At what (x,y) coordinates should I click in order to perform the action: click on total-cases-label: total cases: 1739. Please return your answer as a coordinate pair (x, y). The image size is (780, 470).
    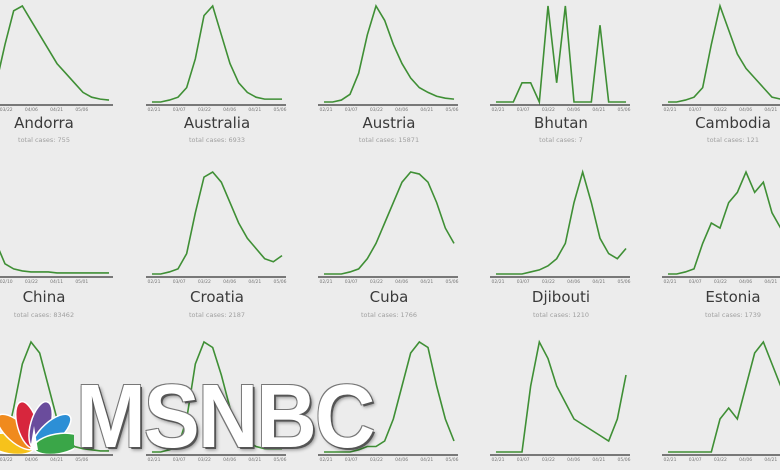
    Looking at the image, I should click on (733, 315).